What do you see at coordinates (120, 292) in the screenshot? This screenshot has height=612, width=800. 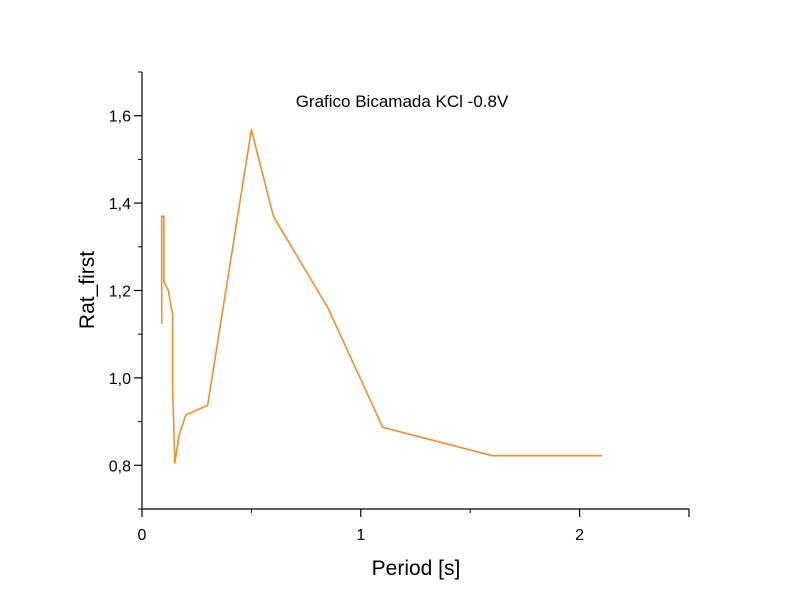 I see `y-tick-label: 1,2` at bounding box center [120, 292].